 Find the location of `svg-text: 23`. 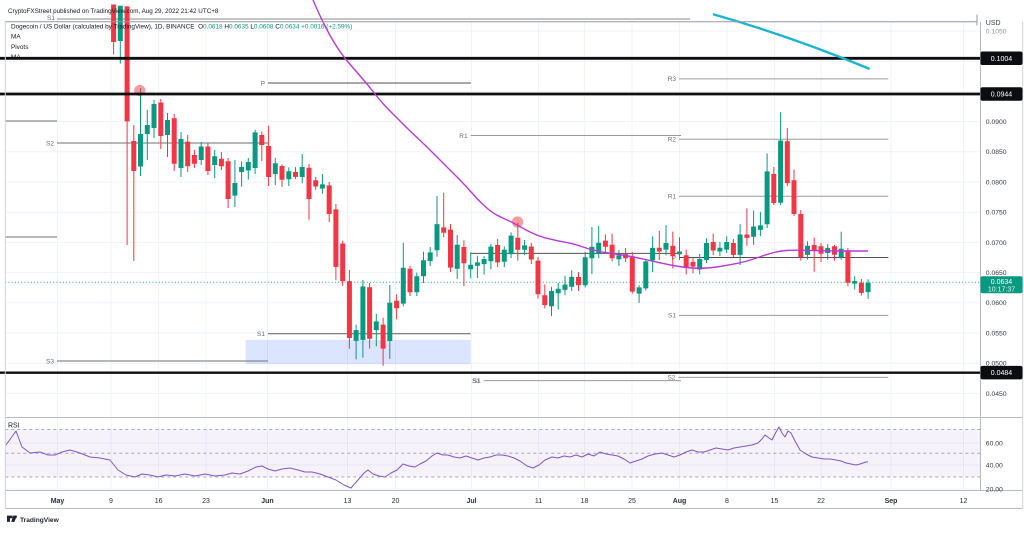

svg-text: 23 is located at coordinates (206, 501).